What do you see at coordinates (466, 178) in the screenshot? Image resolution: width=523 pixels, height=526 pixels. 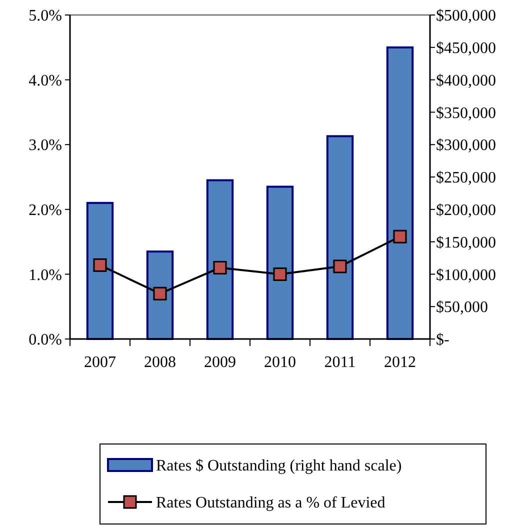 I see `y2-tick-label: $250,000` at bounding box center [466, 178].